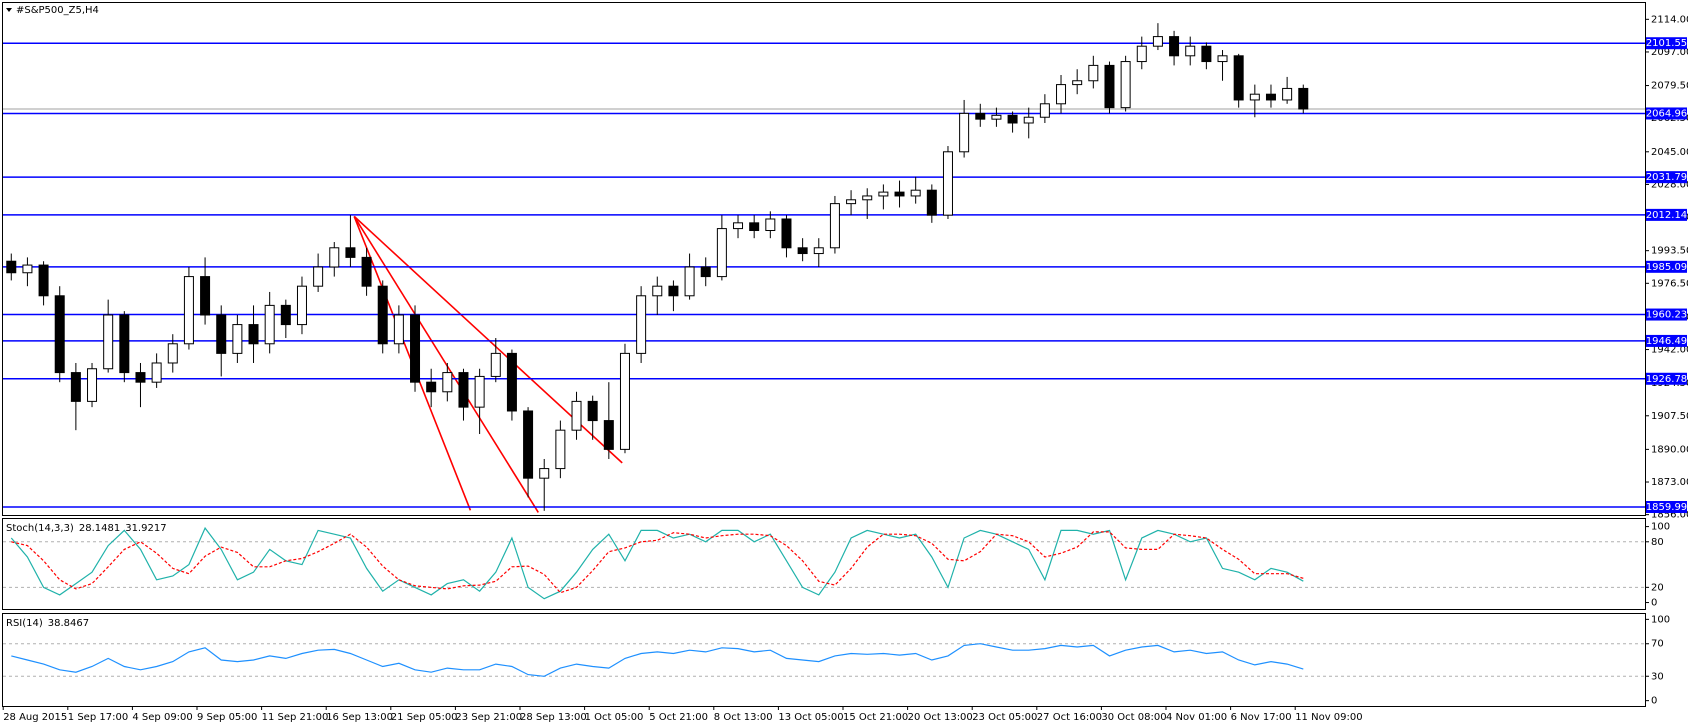  I want to click on y-tick-label: 1890.00, so click(1669, 449).